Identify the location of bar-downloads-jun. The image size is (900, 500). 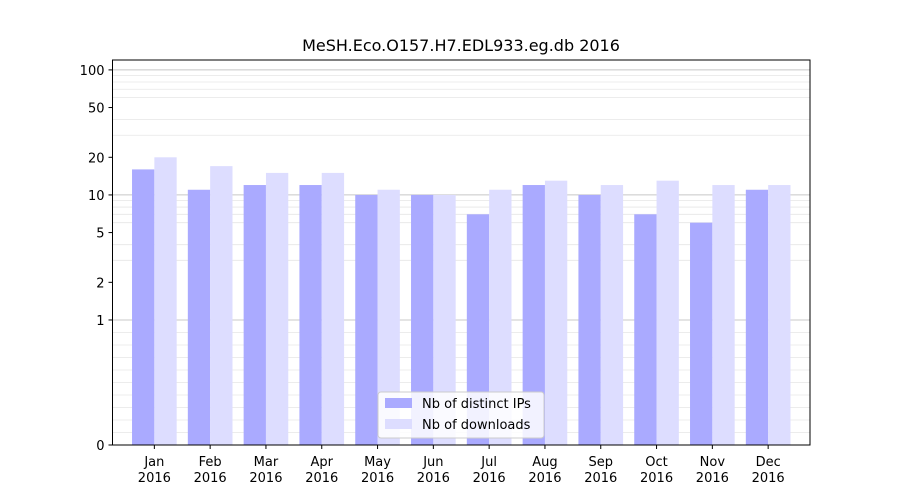
(444, 319).